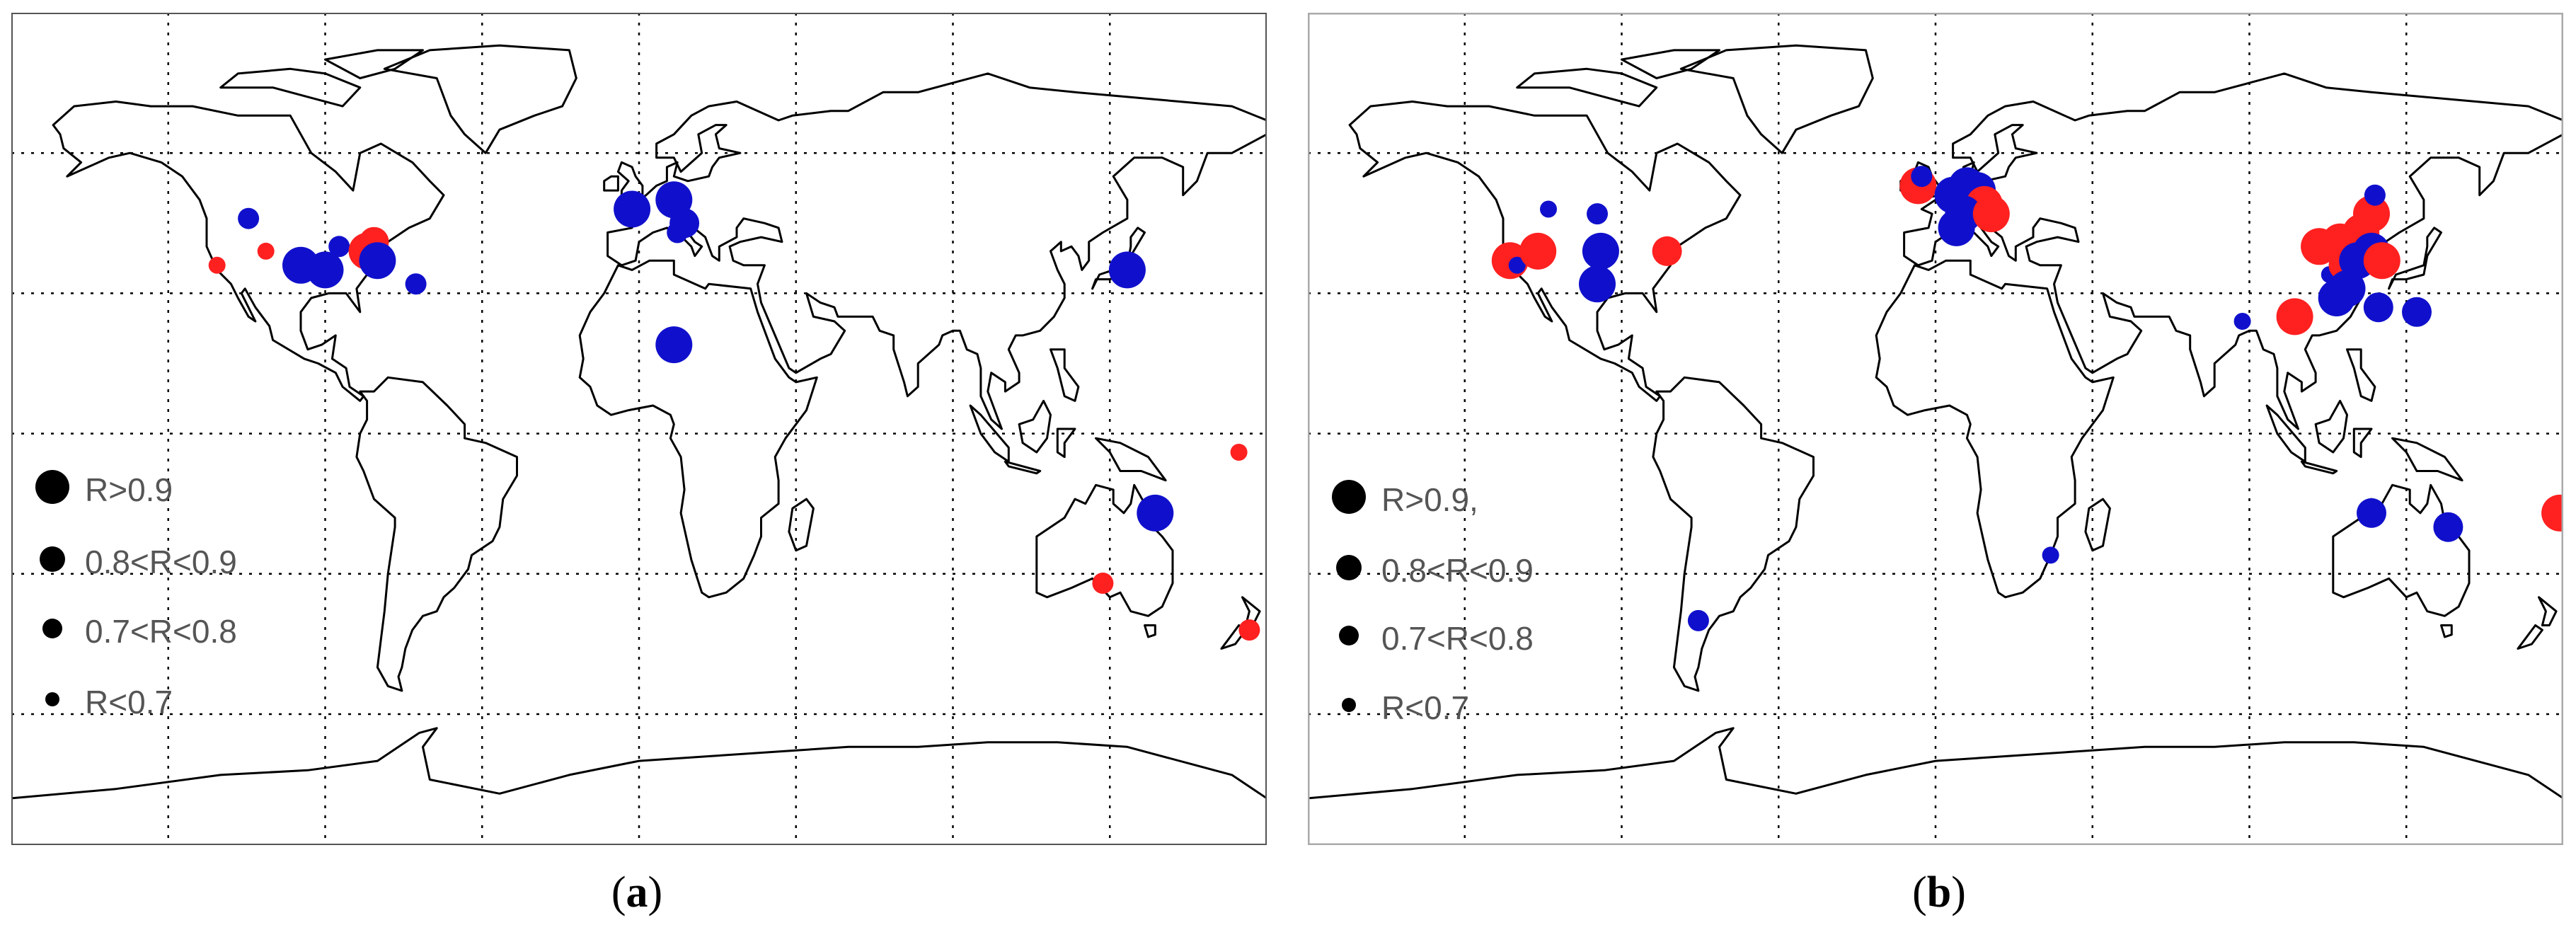 The width and height of the screenshot is (2576, 930). I want to click on legend-a: R>0.9 0.8<R<0.9 0.7<R<0.8 R<0.7, so click(136, 595).